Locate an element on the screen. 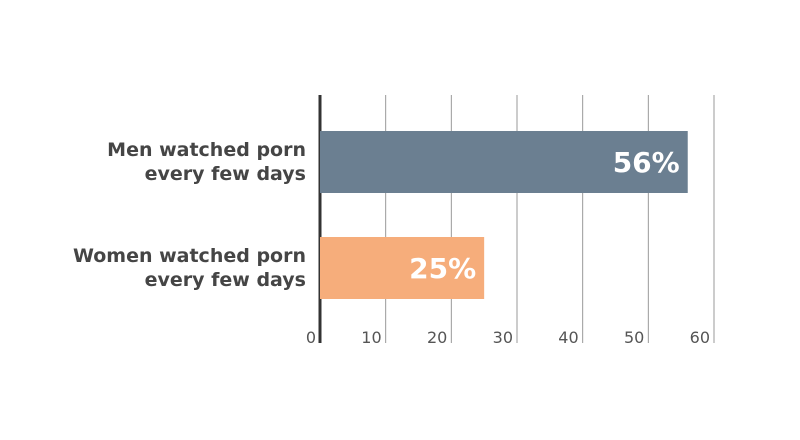 This screenshot has width=800, height=440. category-label-box: Women watched porn every few days is located at coordinates (189, 268).